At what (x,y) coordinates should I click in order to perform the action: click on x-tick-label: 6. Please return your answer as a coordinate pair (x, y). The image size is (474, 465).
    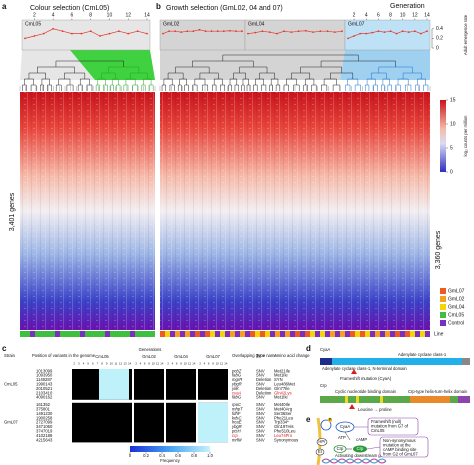
    Looking at the image, I should click on (378, 15).